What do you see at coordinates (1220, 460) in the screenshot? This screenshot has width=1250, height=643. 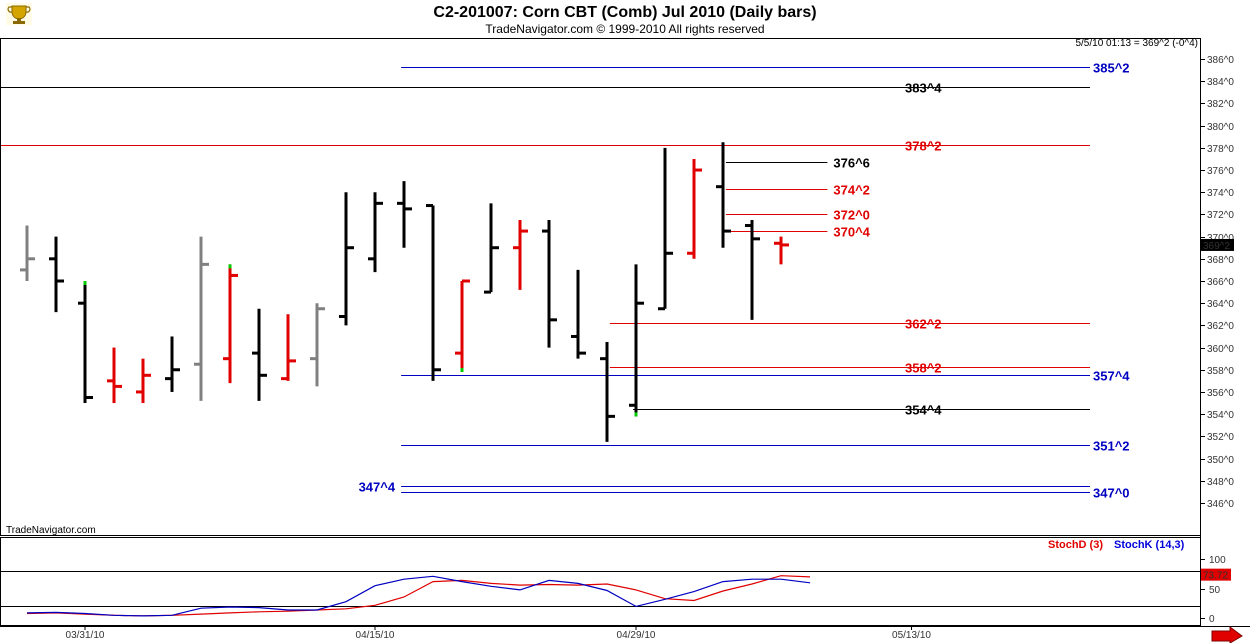 I see `y-axis-tick-label: 350^0` at bounding box center [1220, 460].